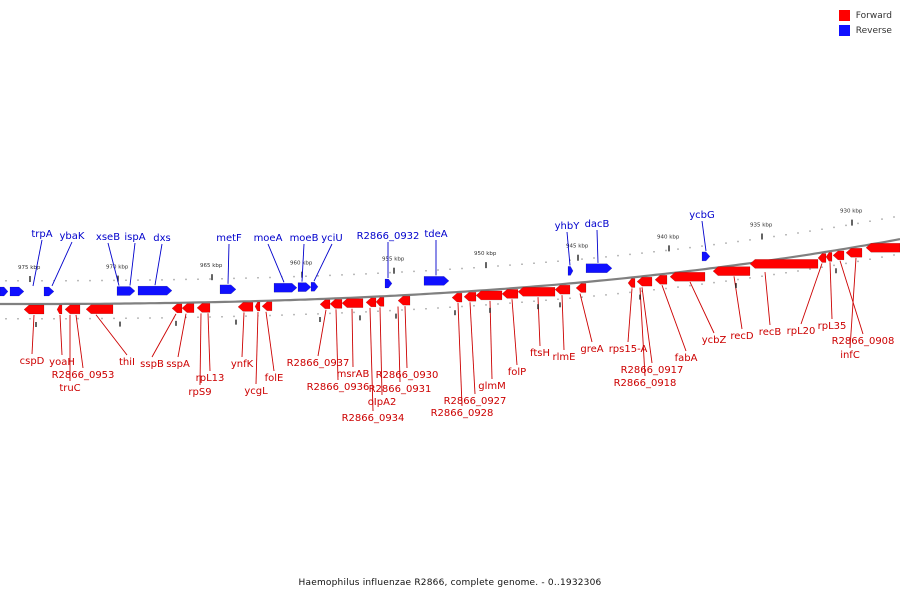 The height and width of the screenshot is (600, 900). I want to click on tick-label: 935 kbp, so click(761, 226).